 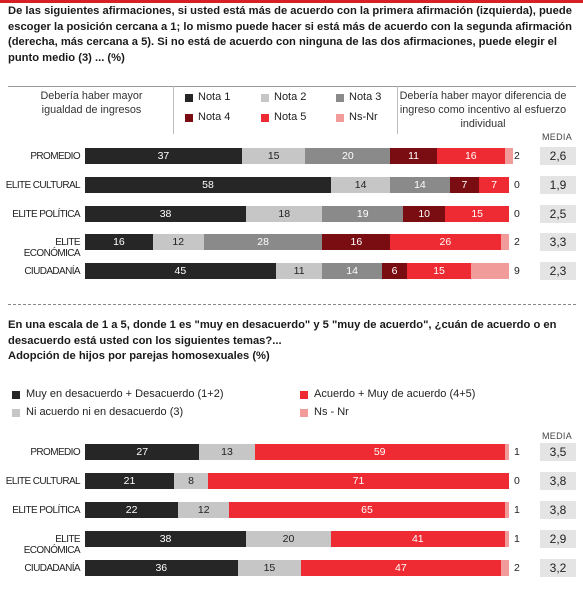 What do you see at coordinates (558, 156) in the screenshot?
I see `media-value: 2,6` at bounding box center [558, 156].